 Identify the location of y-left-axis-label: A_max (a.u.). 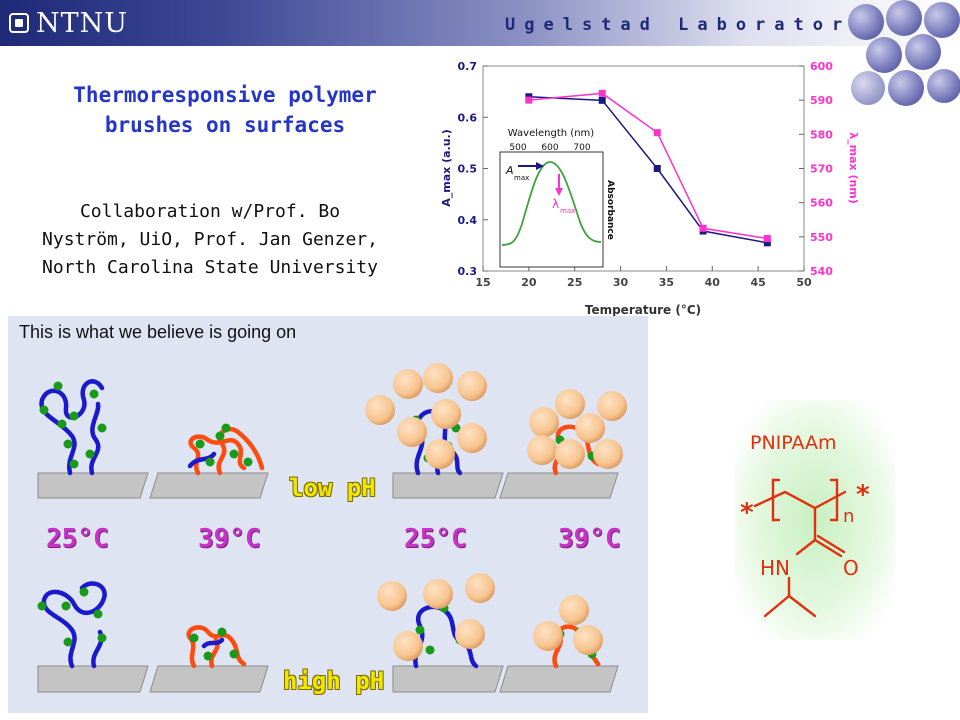
(446, 168).